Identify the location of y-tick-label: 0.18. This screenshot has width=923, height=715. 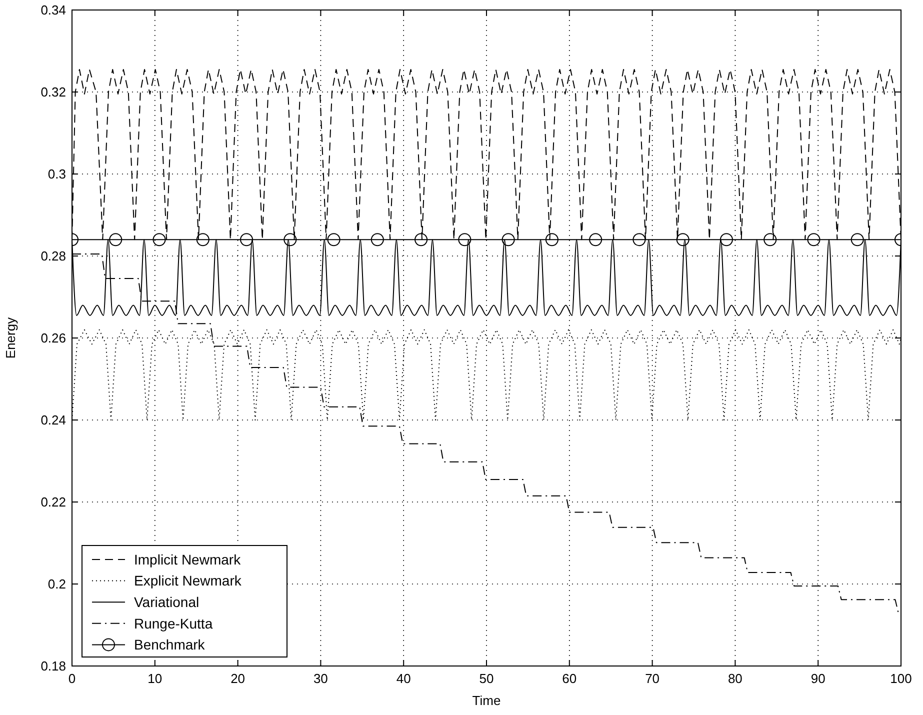
(53, 666).